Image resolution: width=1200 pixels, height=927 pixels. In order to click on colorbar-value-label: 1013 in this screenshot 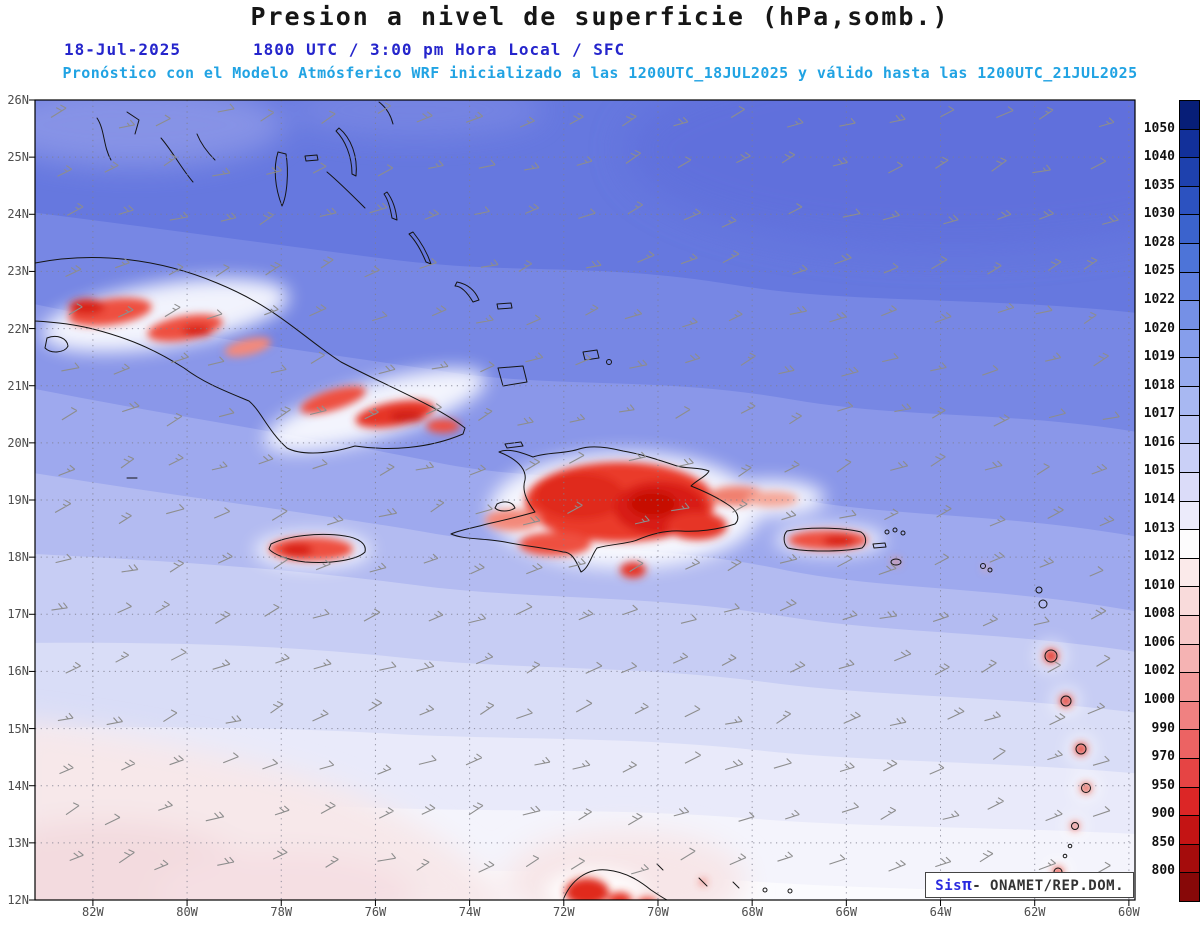, I will do `click(1159, 528)`.